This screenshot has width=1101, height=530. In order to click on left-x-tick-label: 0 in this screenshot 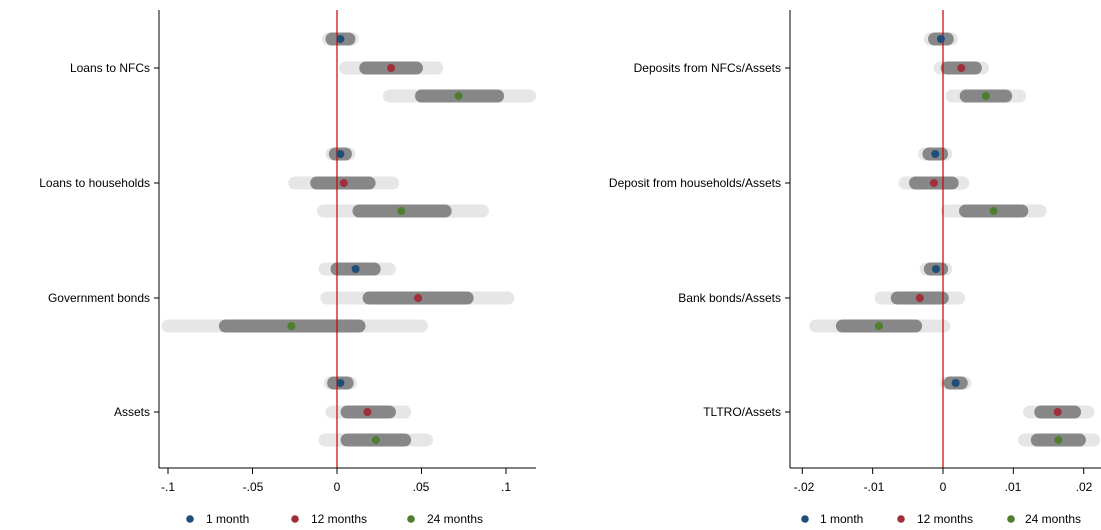, I will do `click(337, 487)`.